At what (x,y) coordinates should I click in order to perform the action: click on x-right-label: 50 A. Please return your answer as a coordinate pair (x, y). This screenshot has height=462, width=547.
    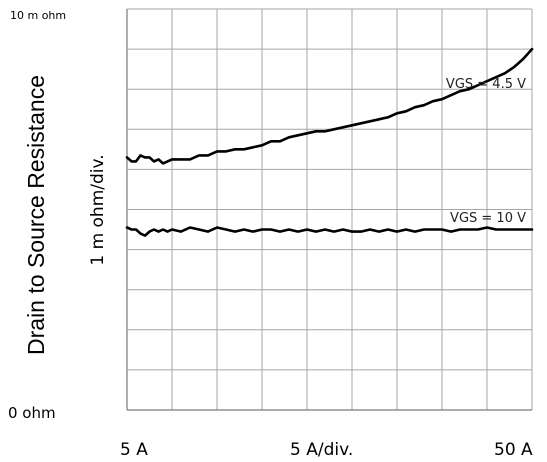
    Looking at the image, I should click on (513, 450).